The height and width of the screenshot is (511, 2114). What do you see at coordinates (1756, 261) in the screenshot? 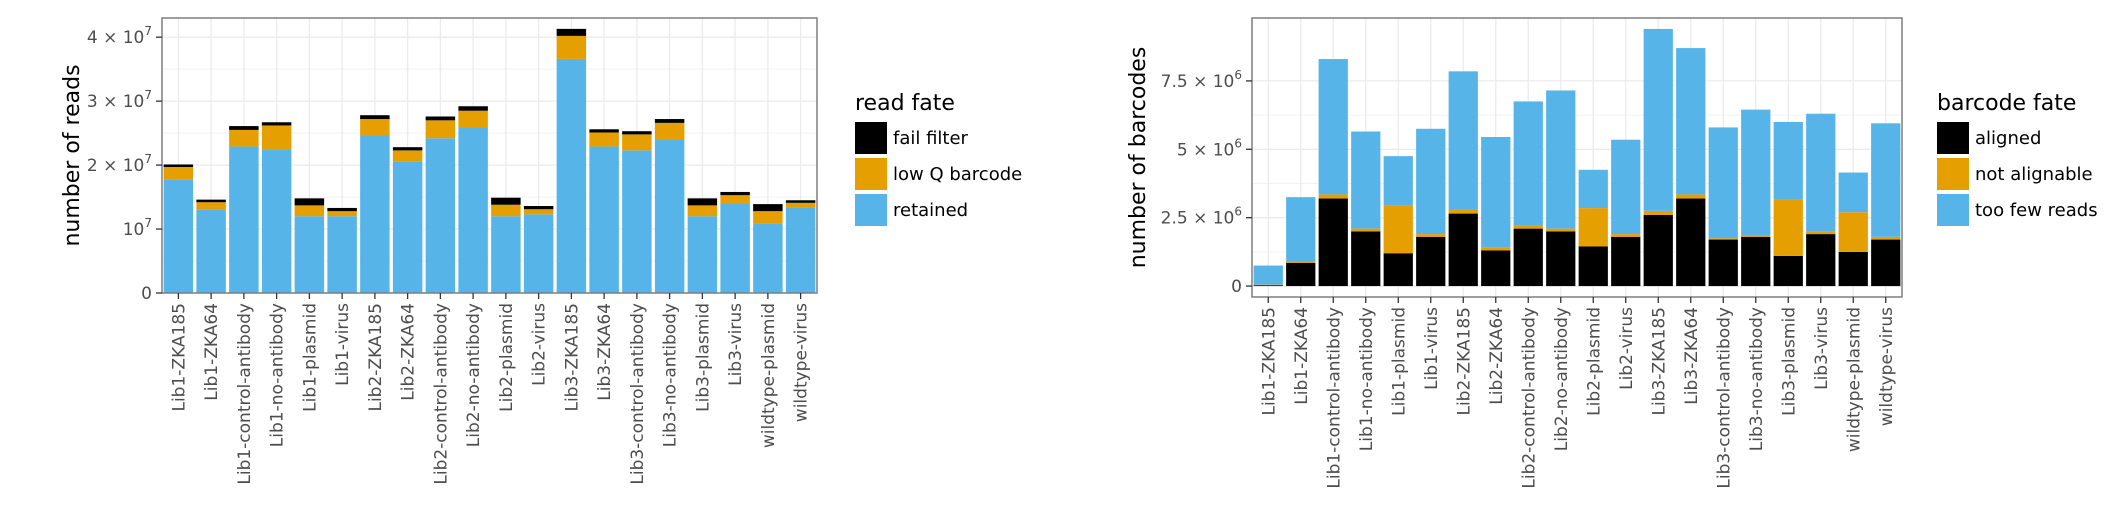
I see `bar-lib3-no-antibody-aligned` at bounding box center [1756, 261].